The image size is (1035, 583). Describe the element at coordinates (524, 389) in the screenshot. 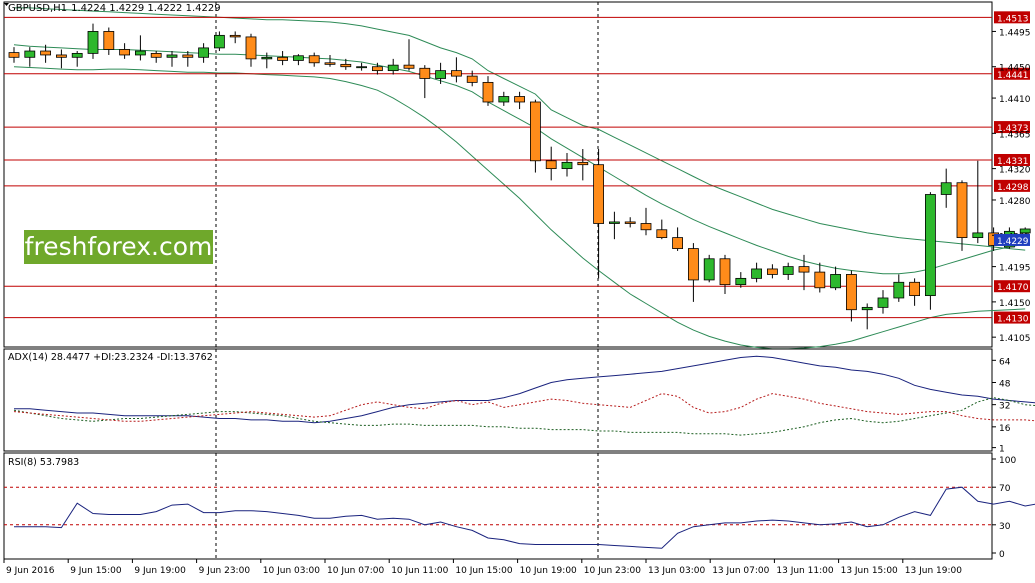

I see `adx-line` at that location.